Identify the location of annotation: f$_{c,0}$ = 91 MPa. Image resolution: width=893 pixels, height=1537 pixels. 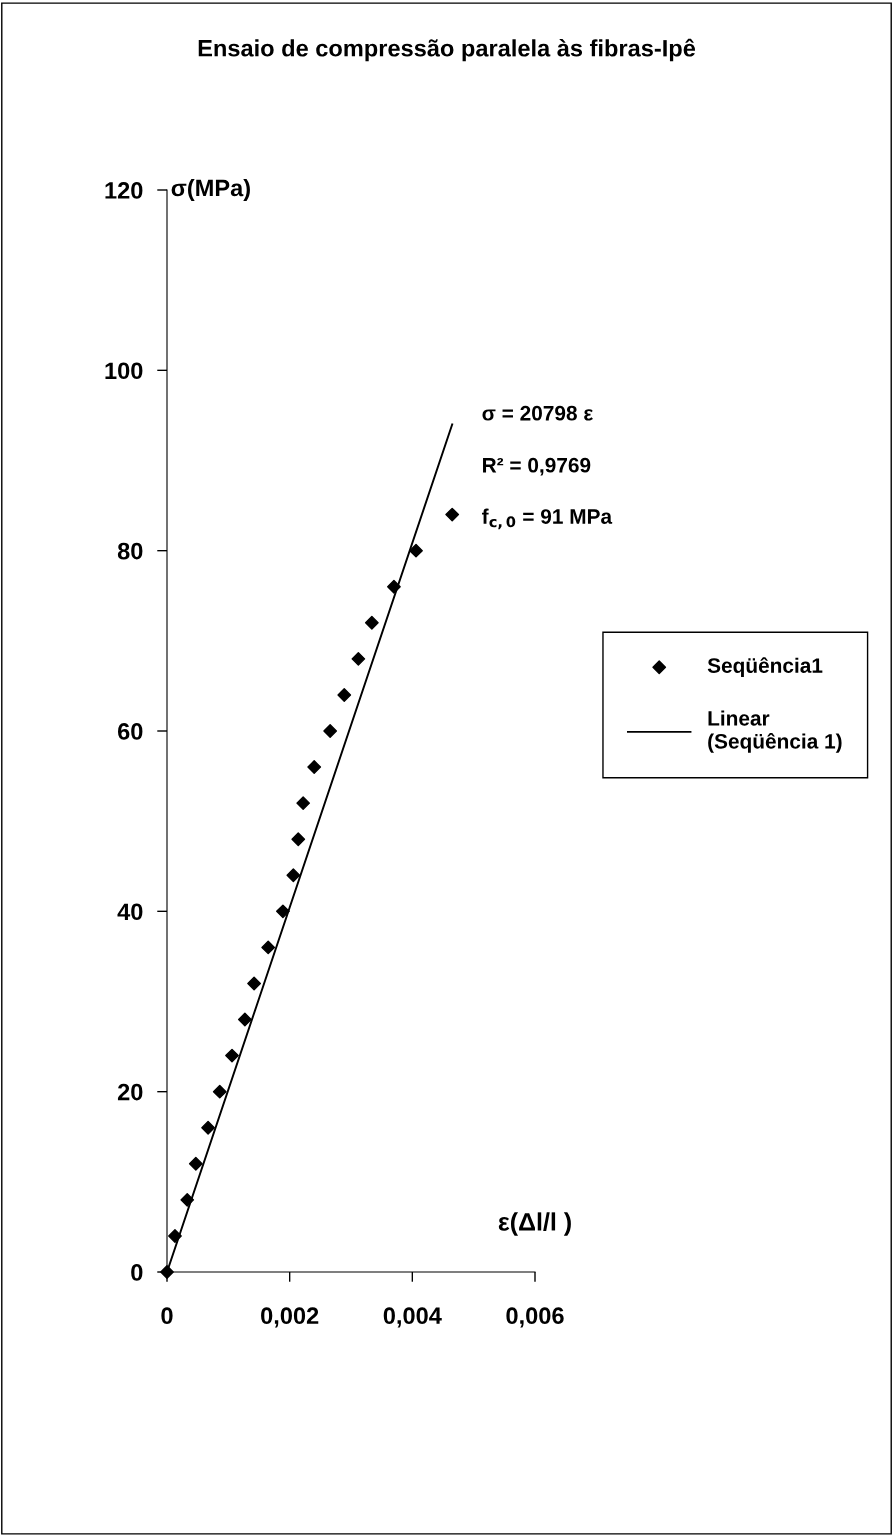
(547, 519).